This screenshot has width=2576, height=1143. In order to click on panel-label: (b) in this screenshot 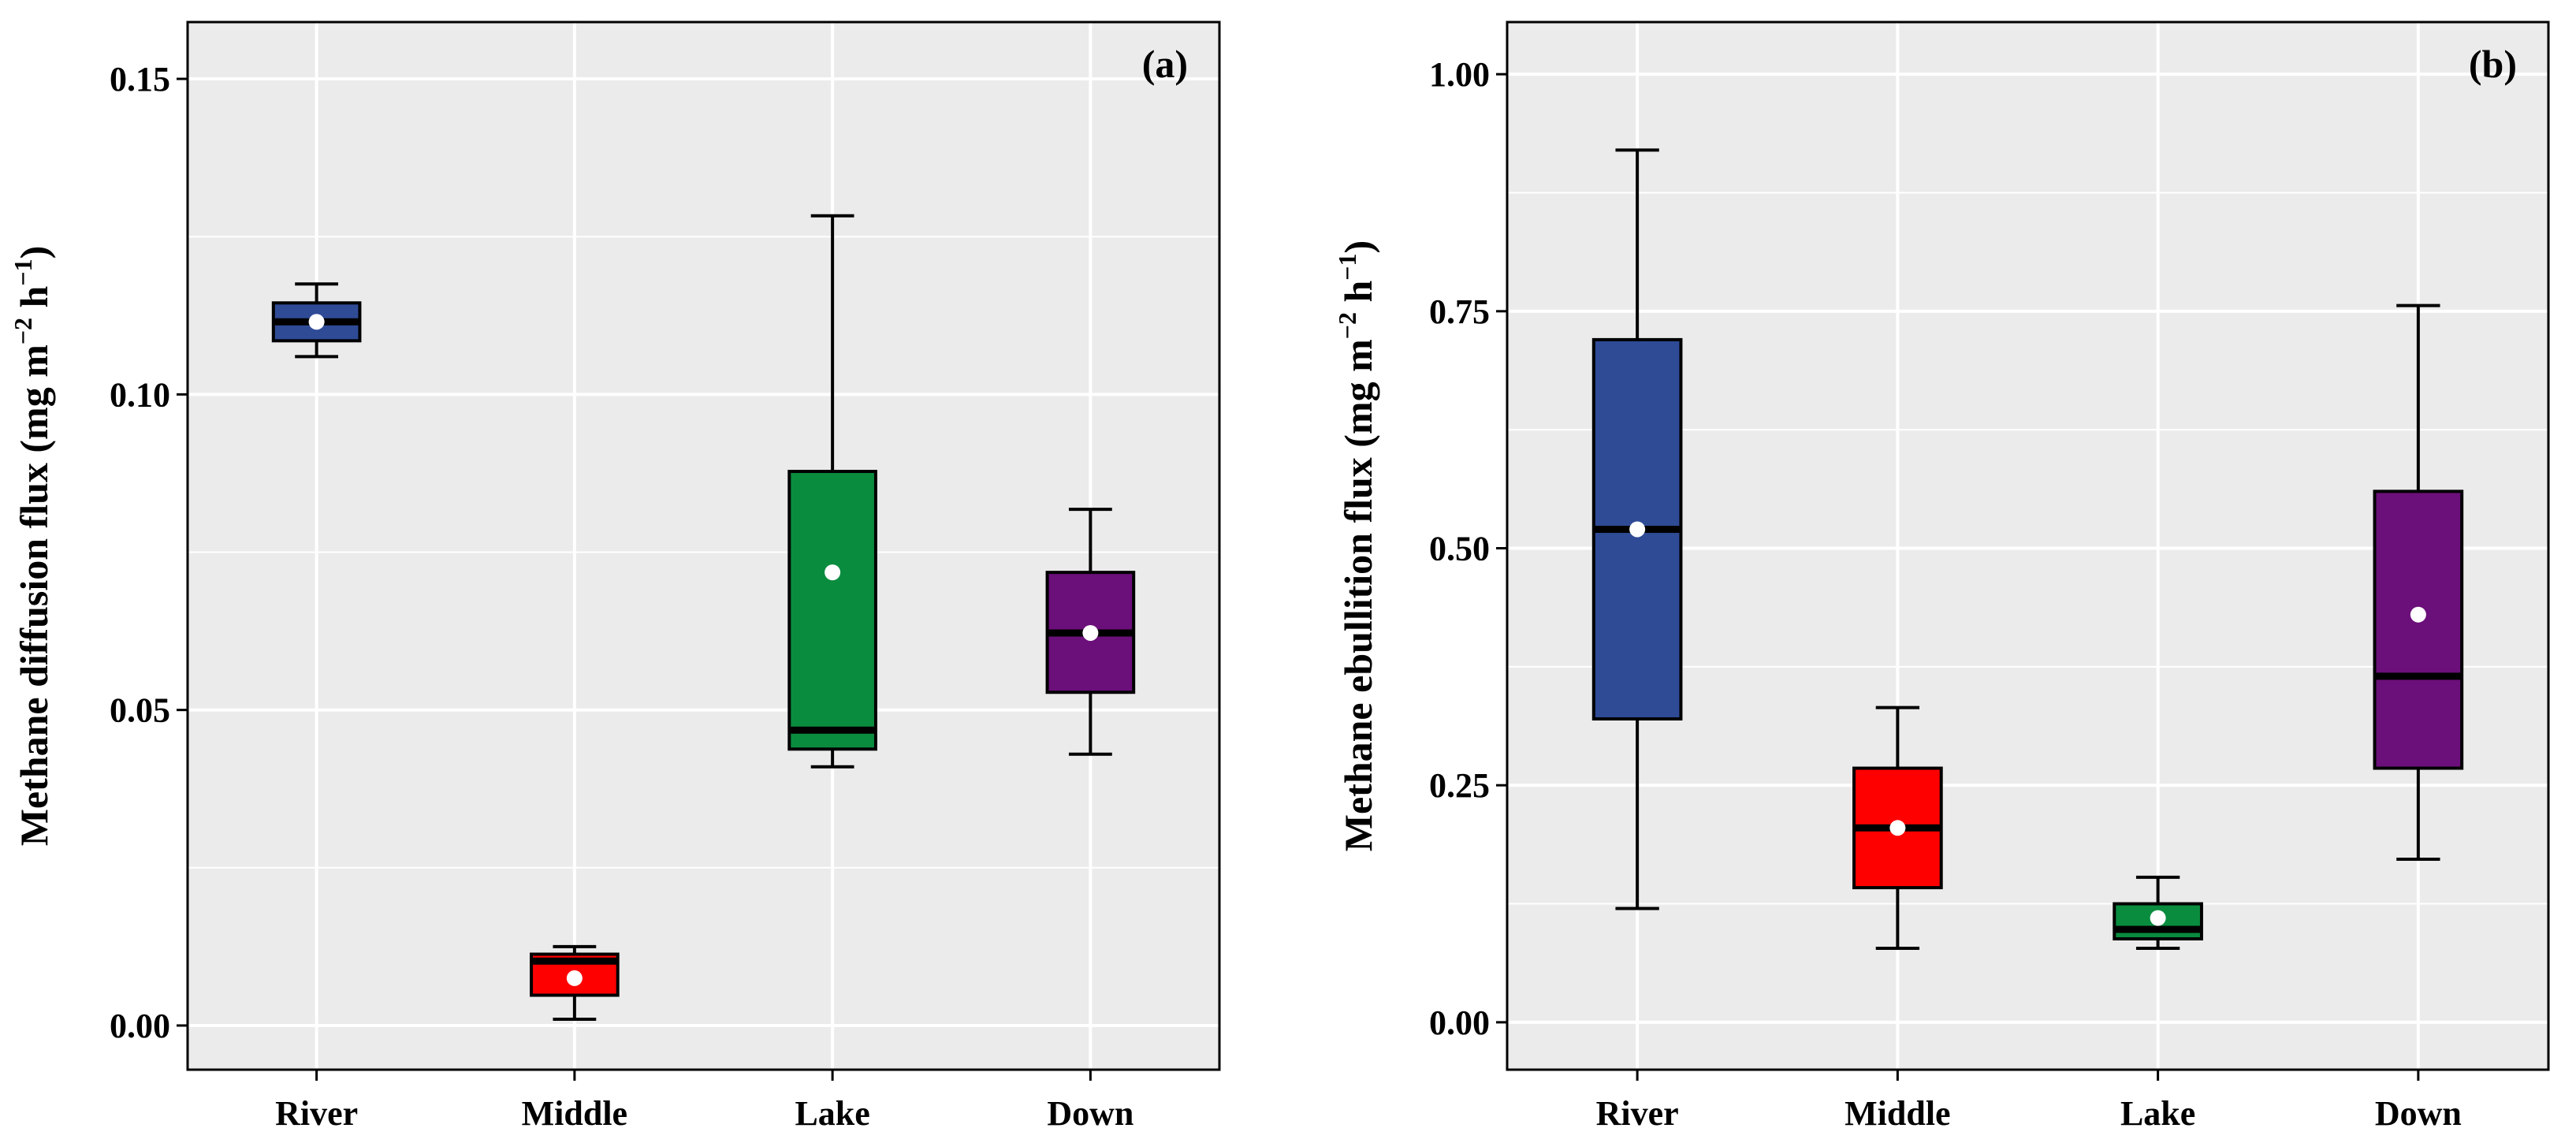, I will do `click(2493, 64)`.